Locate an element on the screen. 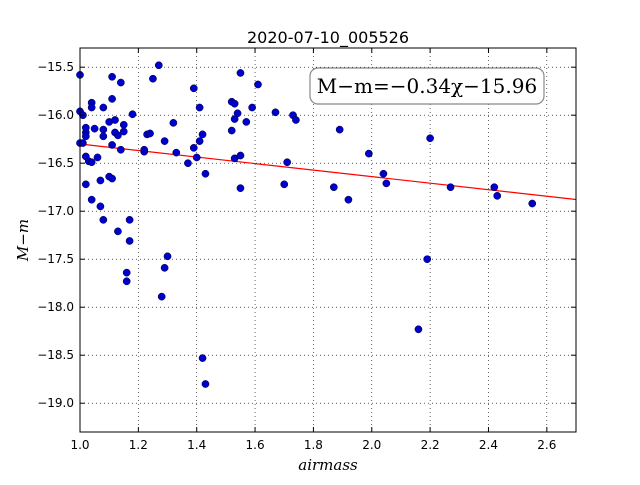  y-tick-label: −16.0 is located at coordinates (55, 115).